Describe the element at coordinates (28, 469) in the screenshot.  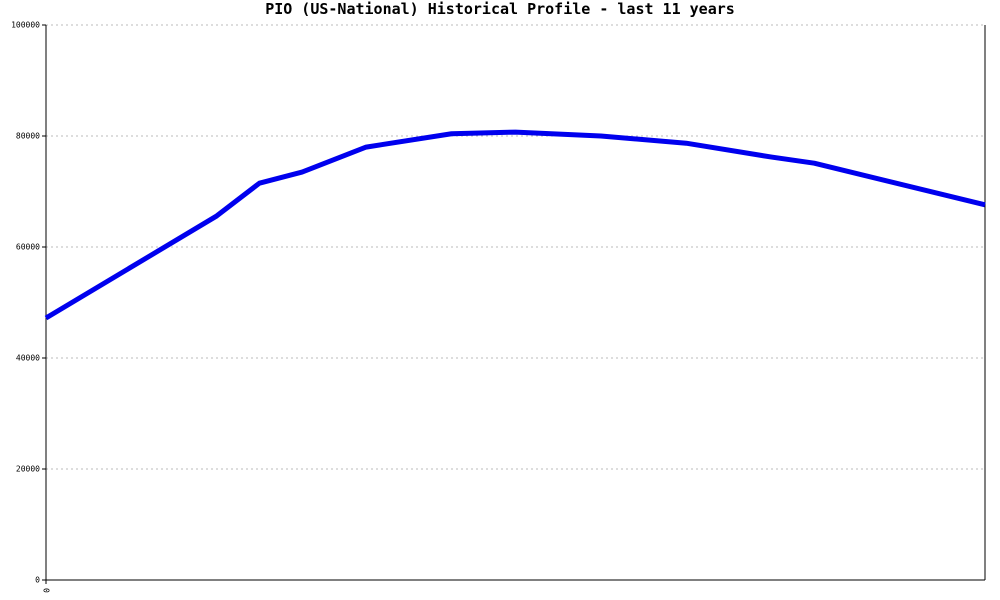
I see `y-tick-label: 20000` at that location.